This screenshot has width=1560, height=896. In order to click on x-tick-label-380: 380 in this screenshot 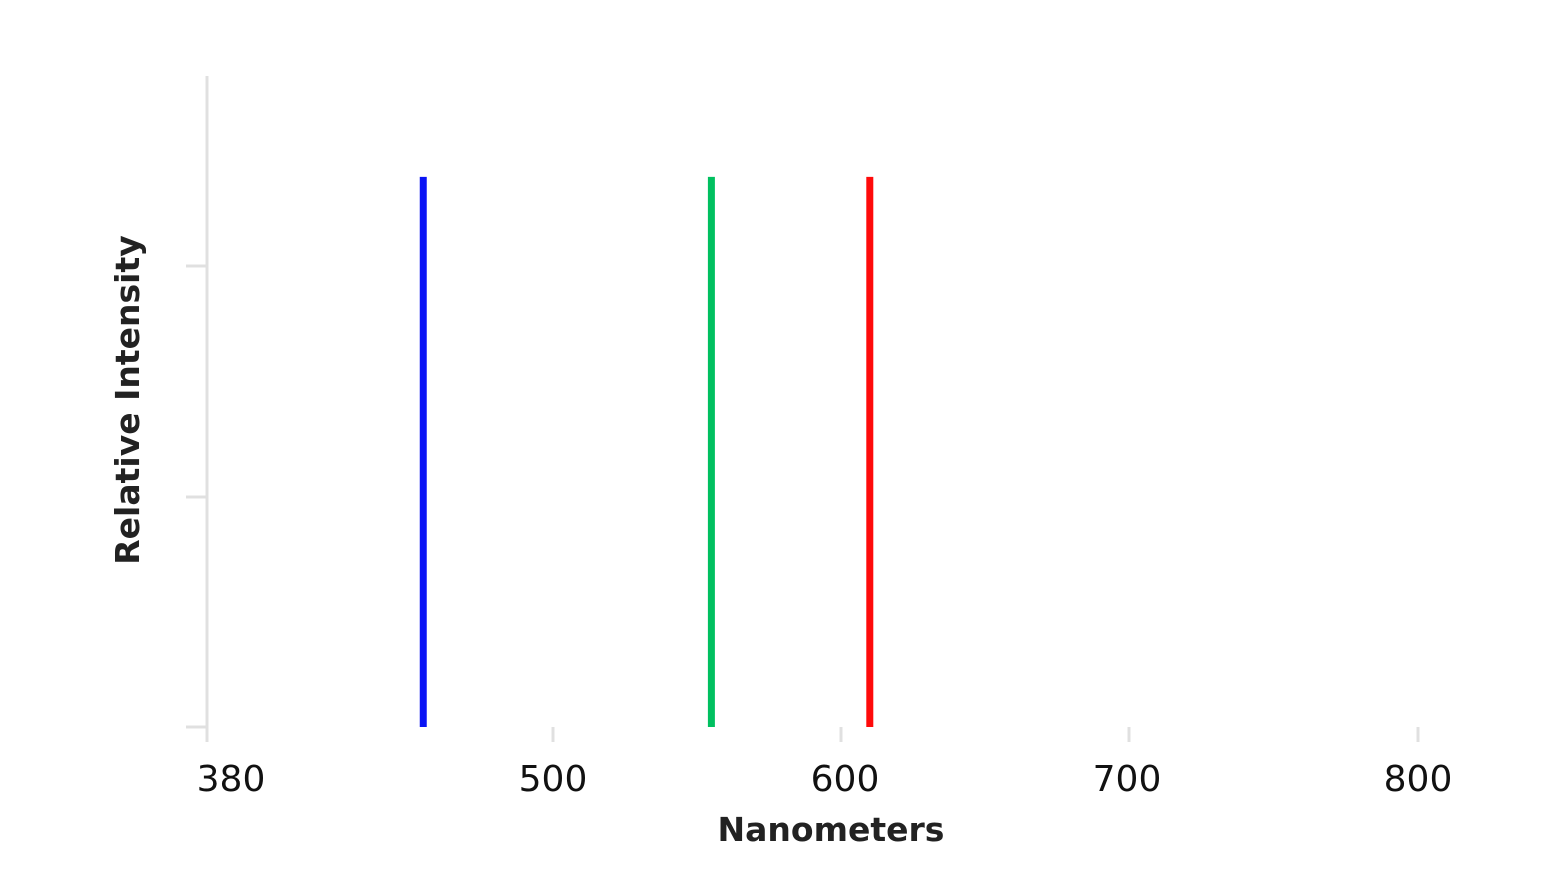, I will do `click(231, 779)`.